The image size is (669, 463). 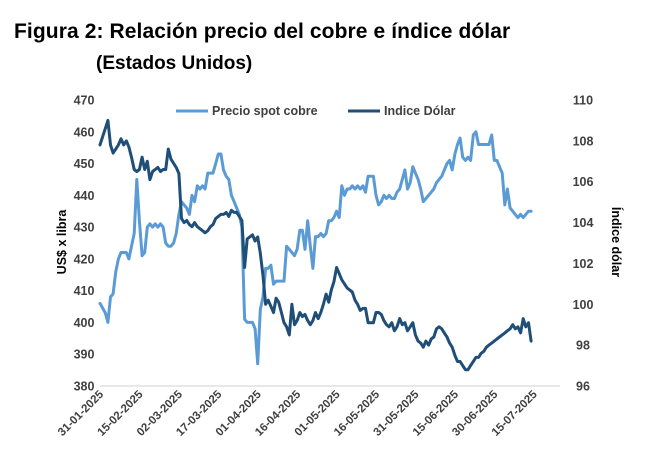 What do you see at coordinates (420, 111) in the screenshot?
I see `legend-label-dollar-index: Indice Dólar` at bounding box center [420, 111].